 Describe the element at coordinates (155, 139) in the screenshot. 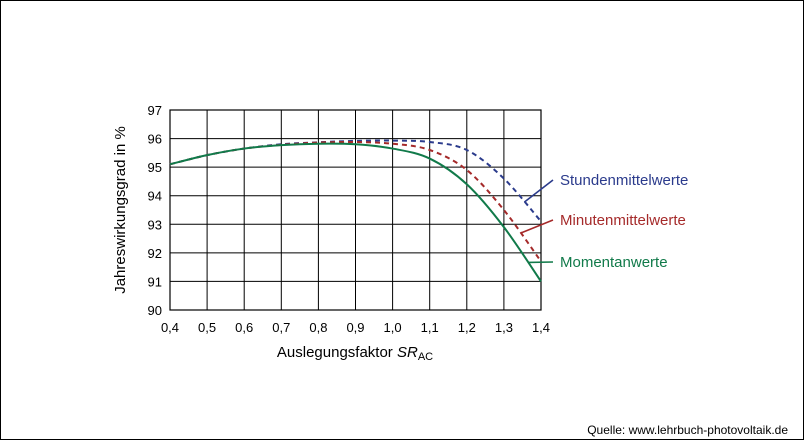

I see `y-tick-label: 96` at that location.